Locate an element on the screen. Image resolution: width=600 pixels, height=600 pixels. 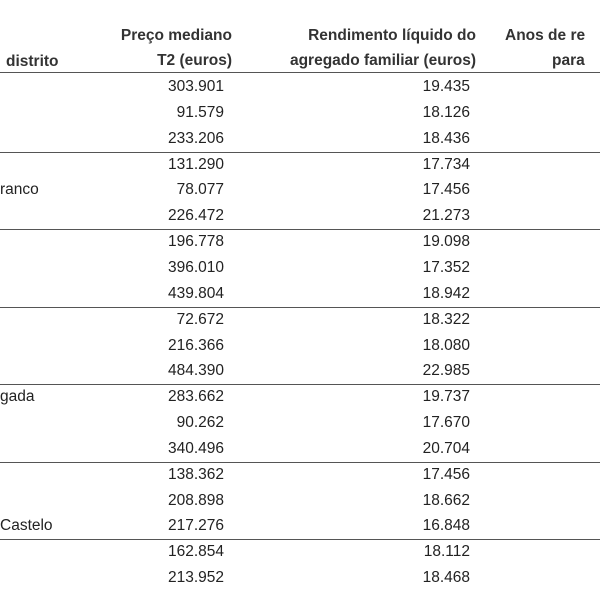
header-price: T2 (euros) is located at coordinates (194, 60).